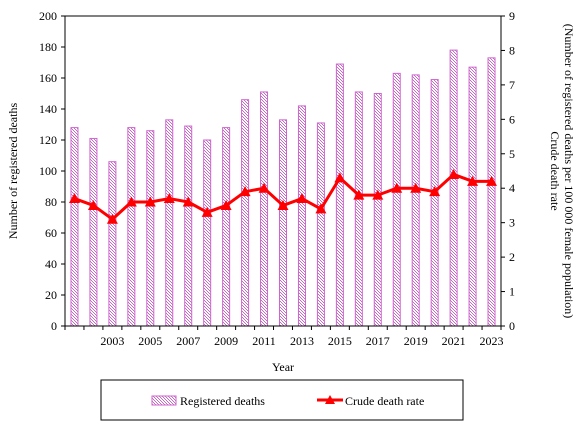 Image resolution: width=587 pixels, height=442 pixels. What do you see at coordinates (358, 209) in the screenshot?
I see `bar-2016` at bounding box center [358, 209].